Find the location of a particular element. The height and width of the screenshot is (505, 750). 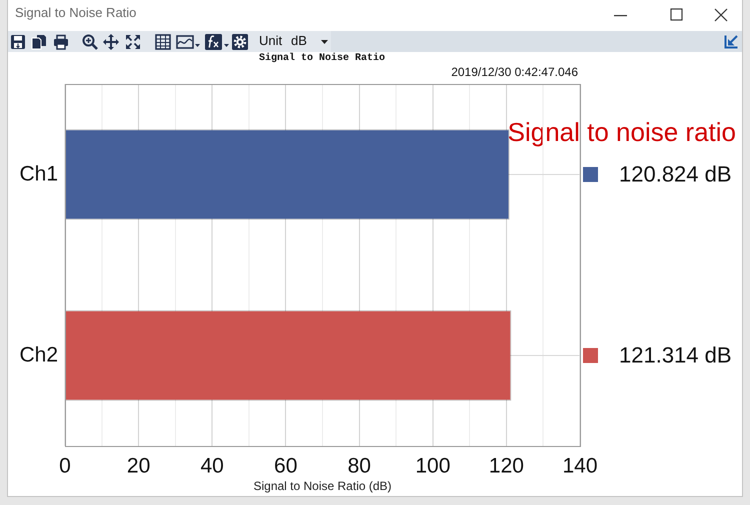

text: Unit is located at coordinates (270, 41).